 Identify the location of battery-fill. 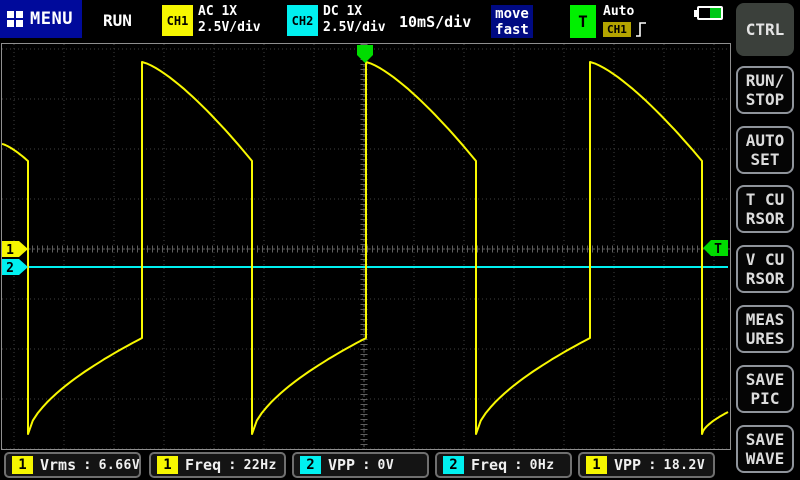
(715, 13).